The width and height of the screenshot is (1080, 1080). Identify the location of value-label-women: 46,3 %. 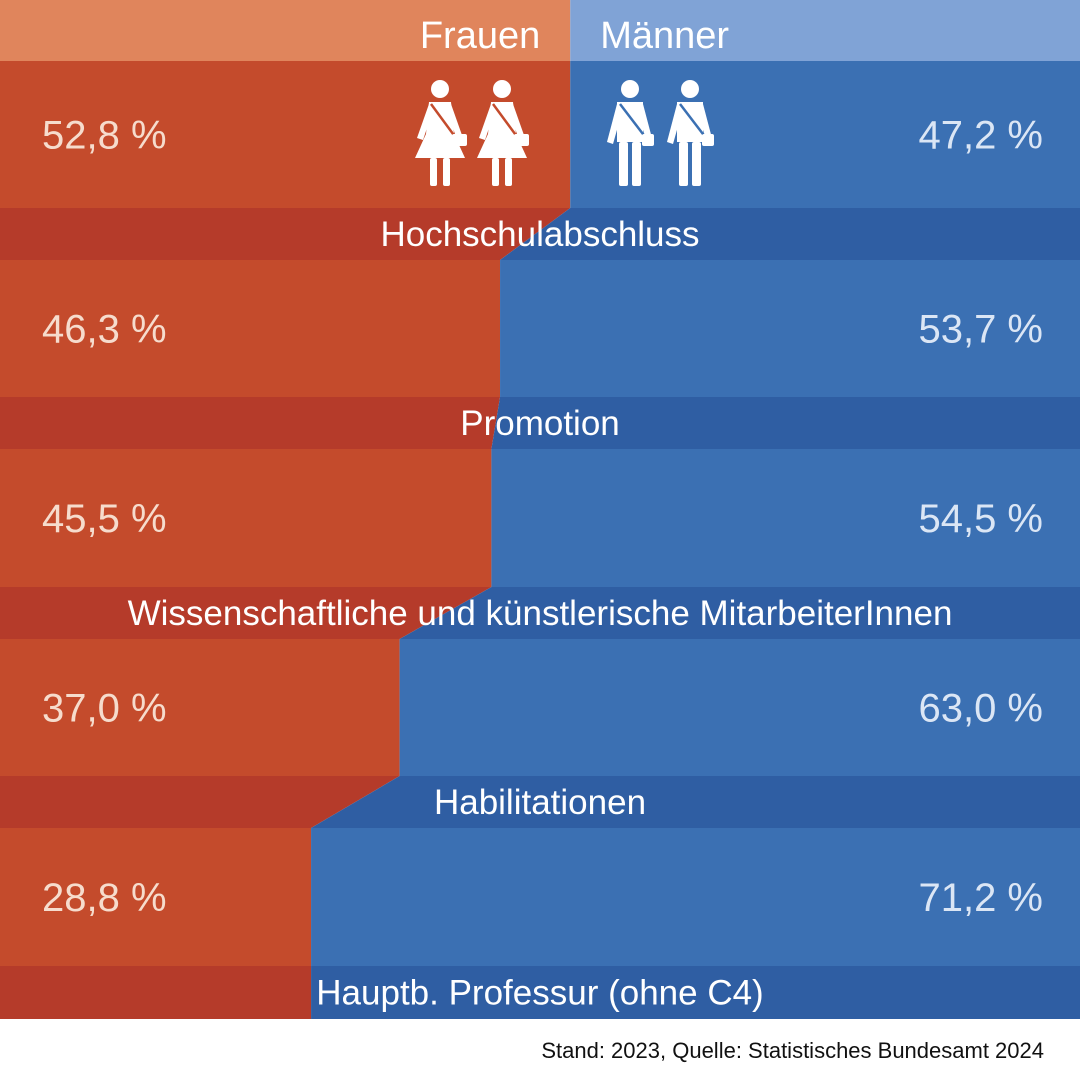
(104, 330).